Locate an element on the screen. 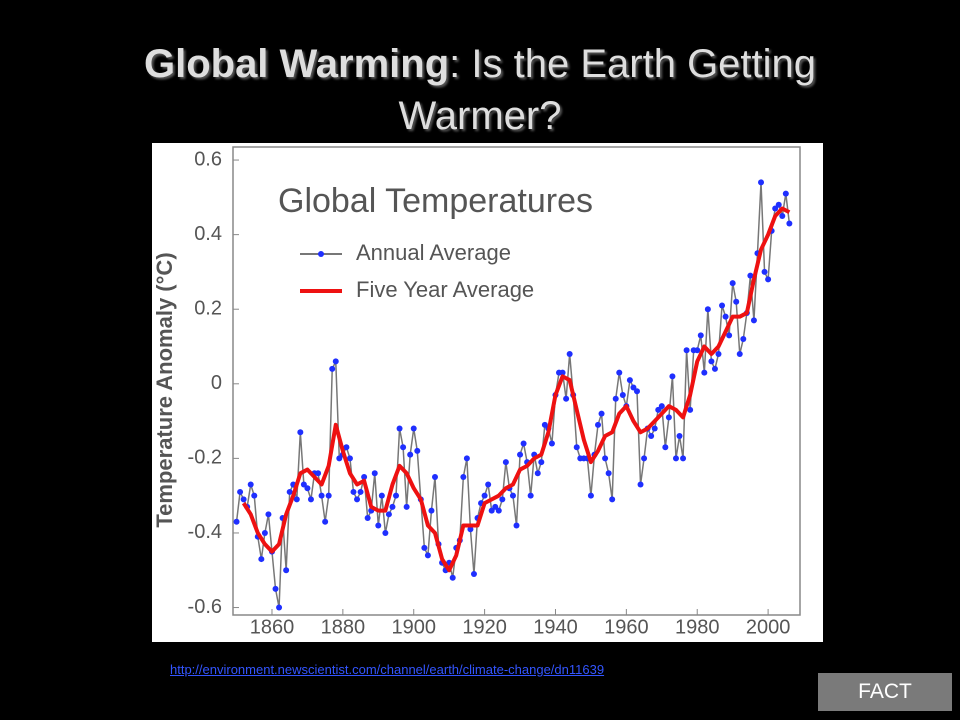 This screenshot has height=720, width=960. x-tick-label: 1880 is located at coordinates (343, 627).